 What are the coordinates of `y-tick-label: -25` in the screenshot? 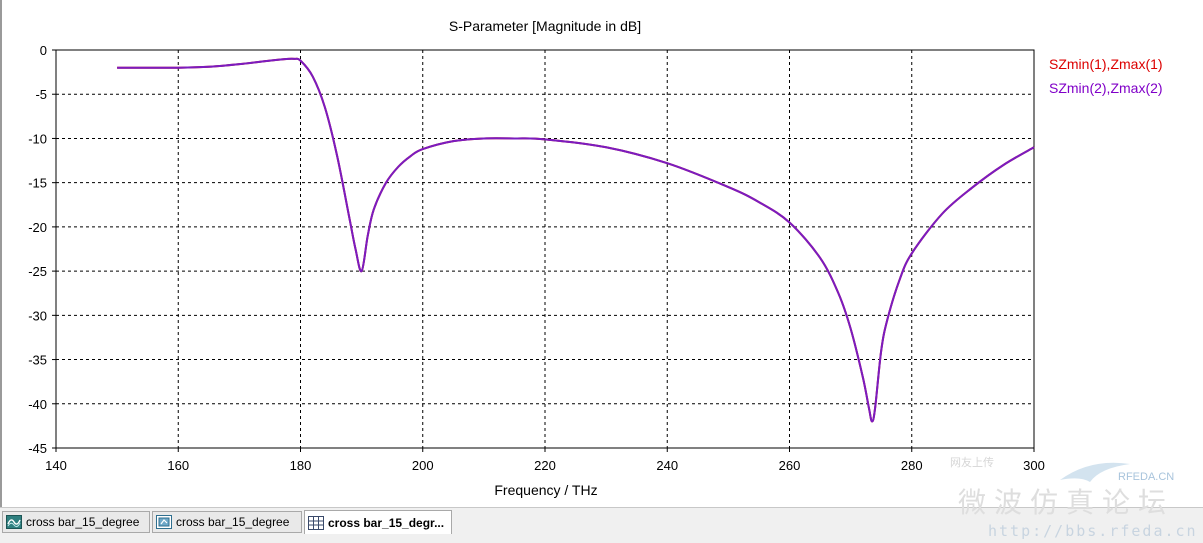 It's located at (37, 271).